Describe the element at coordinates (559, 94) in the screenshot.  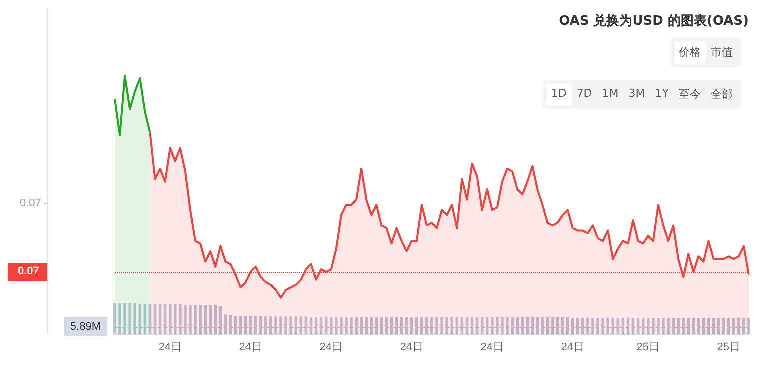
I see `annotation: 1D` at that location.